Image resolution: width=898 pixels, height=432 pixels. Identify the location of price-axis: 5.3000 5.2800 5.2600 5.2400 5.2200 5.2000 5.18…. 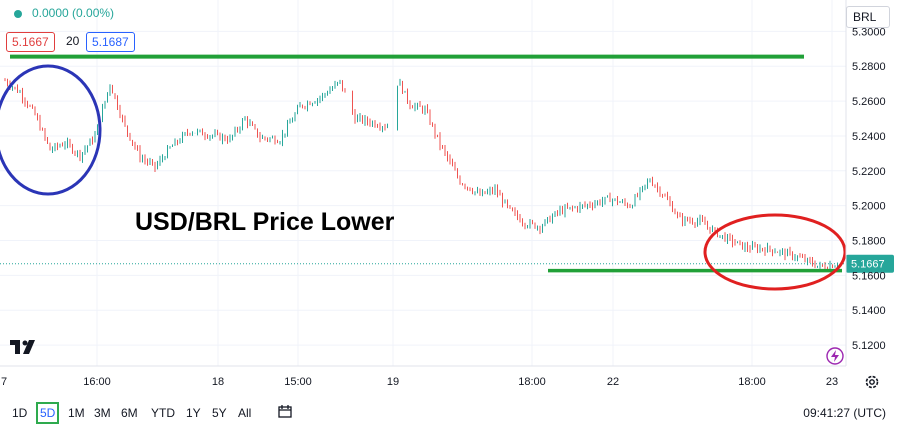
(869, 189).